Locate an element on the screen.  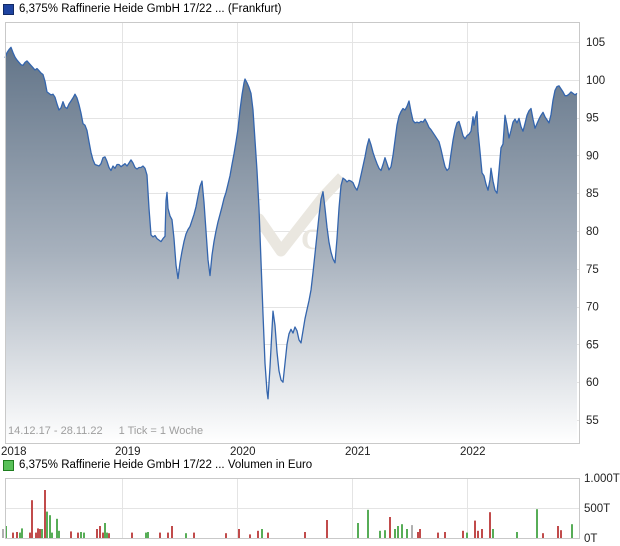
price-y-tick-label: 90 is located at coordinates (592, 156).